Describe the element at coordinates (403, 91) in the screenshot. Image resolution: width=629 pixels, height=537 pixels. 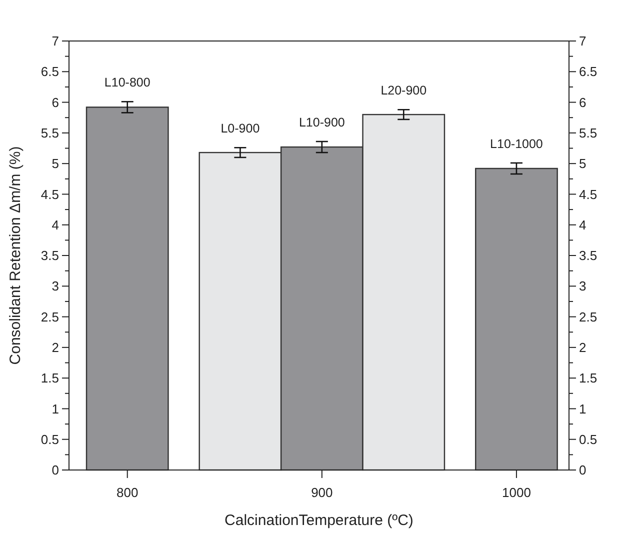
I see `annotation: L20-900` at that location.